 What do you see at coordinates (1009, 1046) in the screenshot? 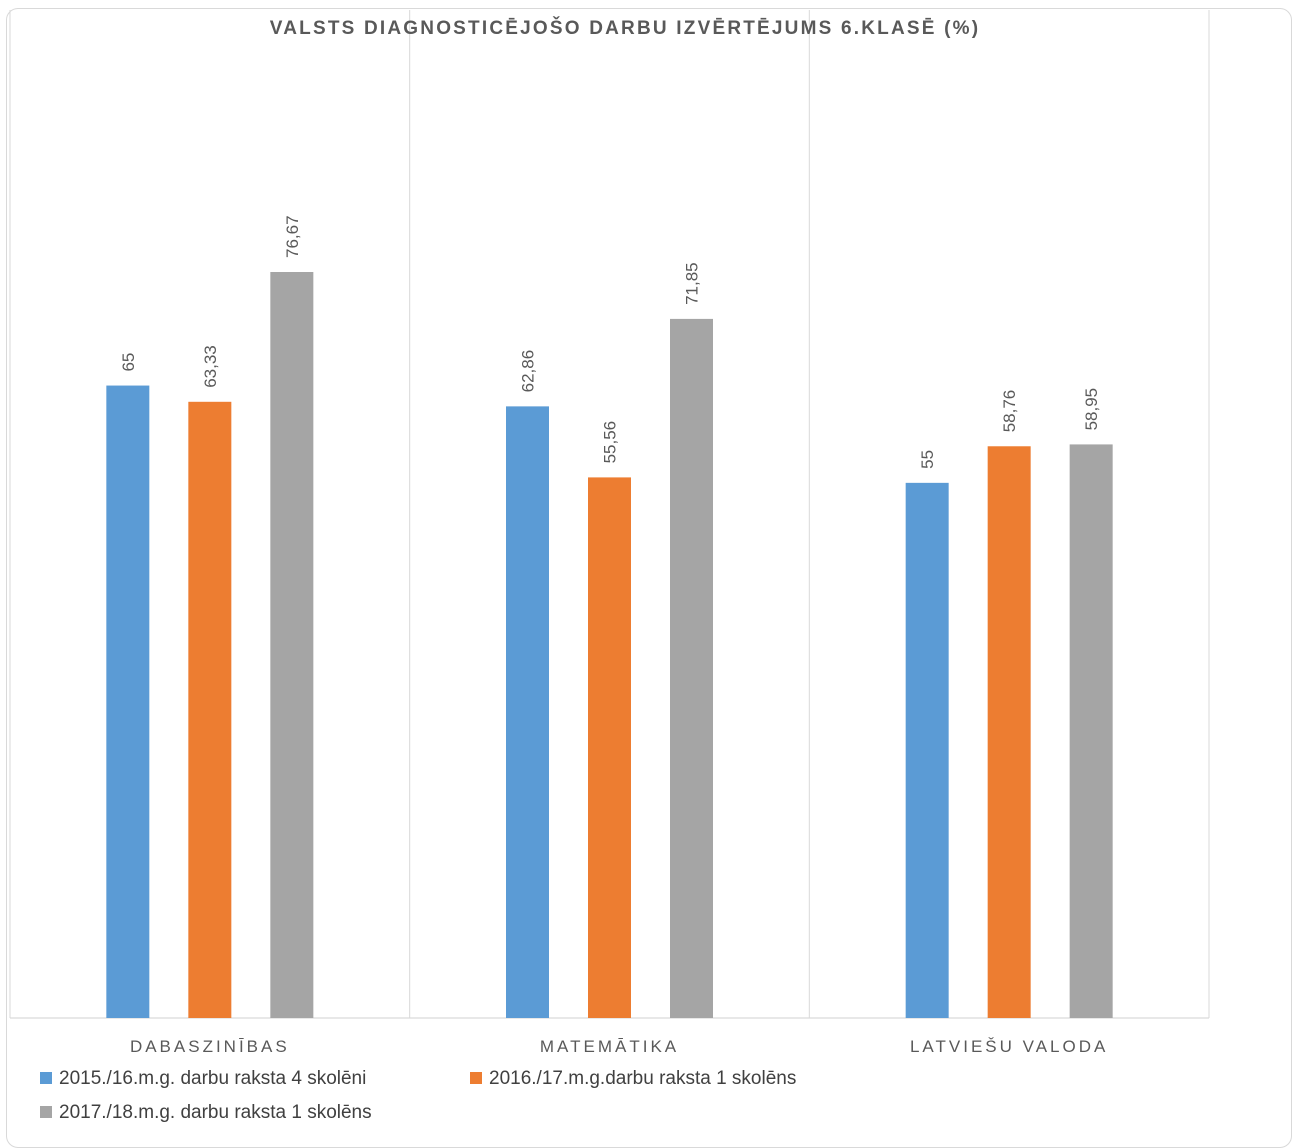
I see `x-tick-label: LATVIEŠU VALODA` at bounding box center [1009, 1046].